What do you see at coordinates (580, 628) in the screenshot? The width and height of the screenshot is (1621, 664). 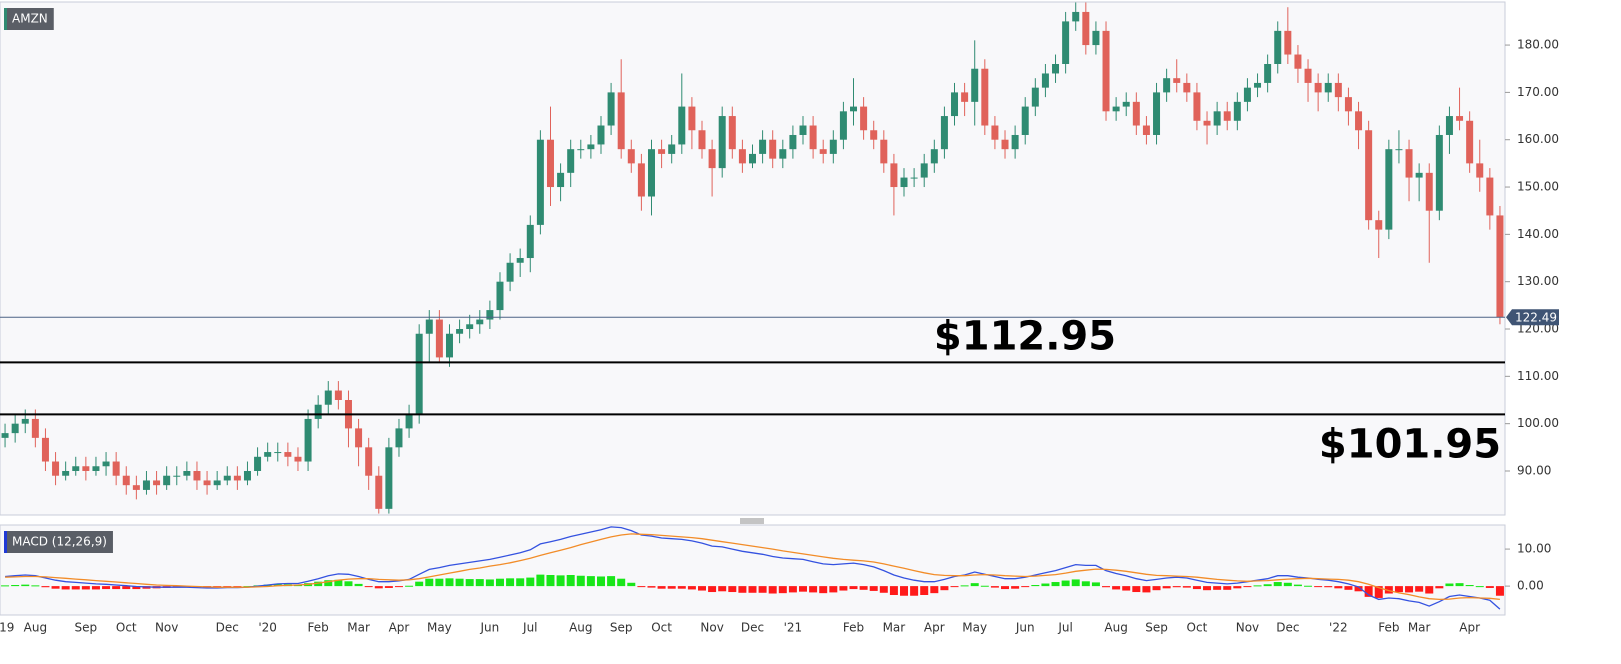 I see `x-tick-label: Aug` at bounding box center [580, 628].